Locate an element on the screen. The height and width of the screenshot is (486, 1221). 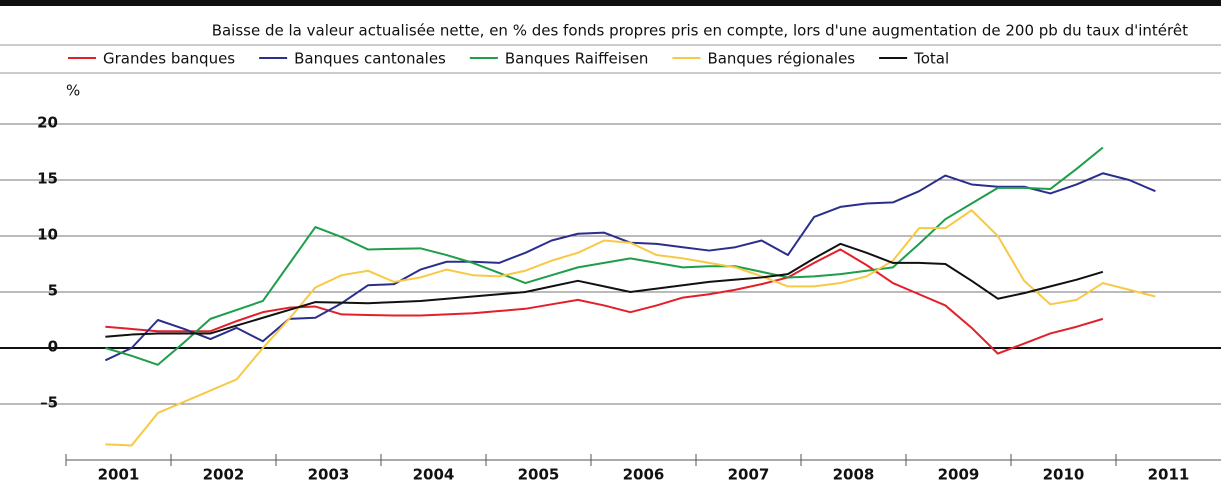
x-tick-label: 2007 is located at coordinates (749, 475).